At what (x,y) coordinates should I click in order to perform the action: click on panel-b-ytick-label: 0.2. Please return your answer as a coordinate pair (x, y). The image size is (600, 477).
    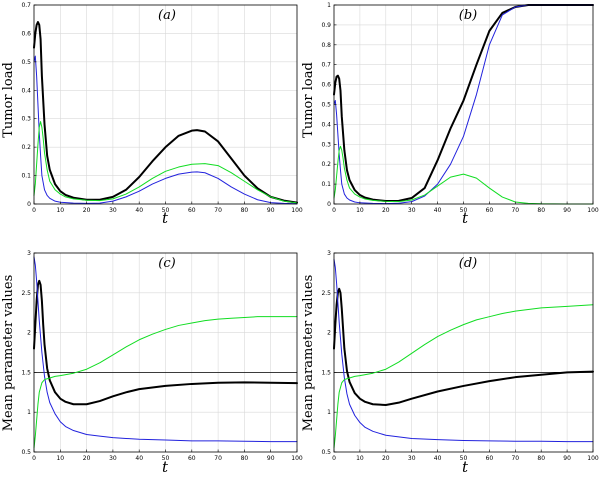
    Looking at the image, I should click on (326, 164).